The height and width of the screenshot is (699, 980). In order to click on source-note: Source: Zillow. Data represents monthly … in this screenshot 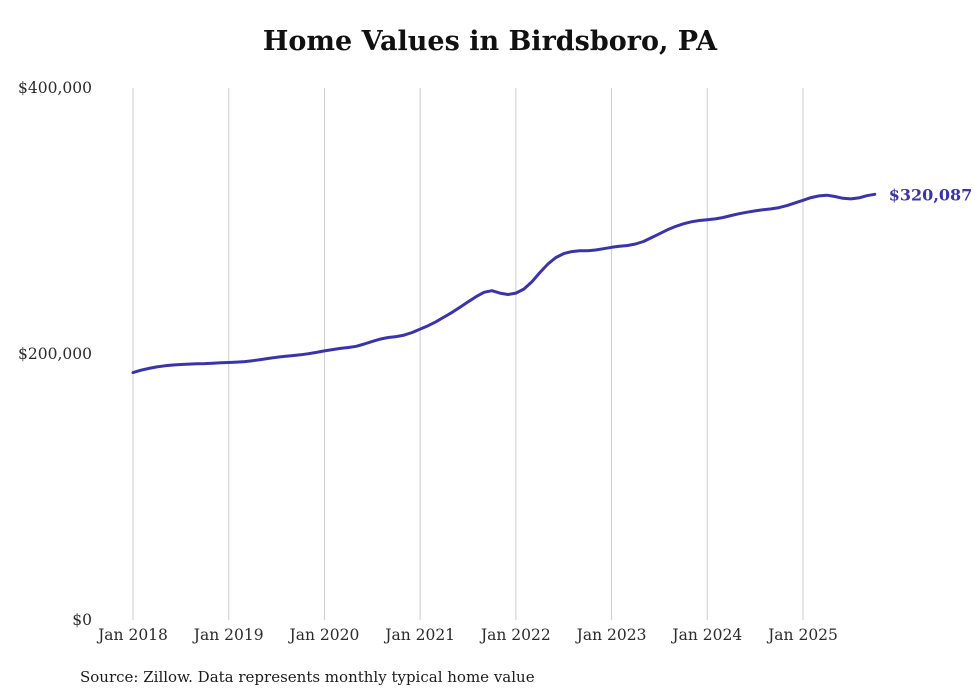, I will do `click(307, 677)`.